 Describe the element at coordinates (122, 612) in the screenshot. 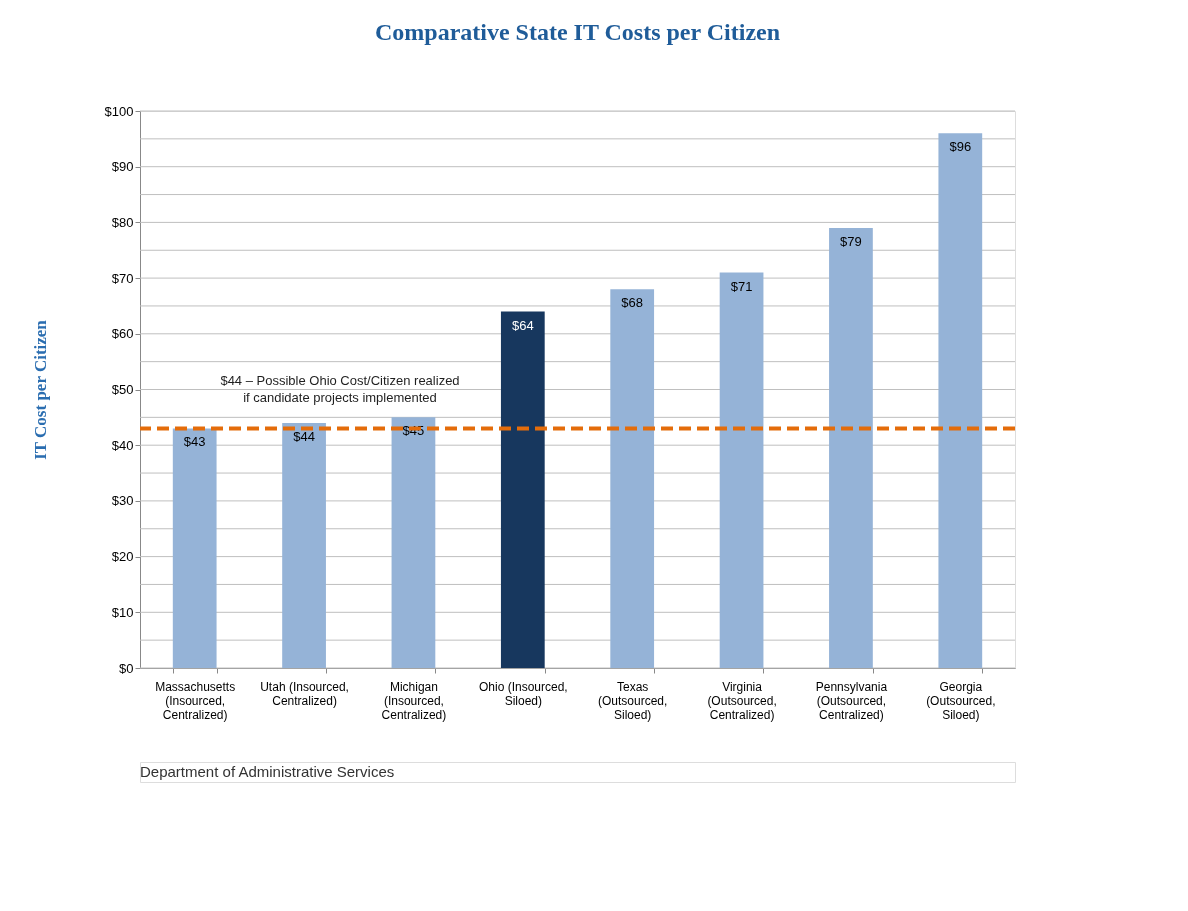

I see `y-tick-label: $10` at that location.